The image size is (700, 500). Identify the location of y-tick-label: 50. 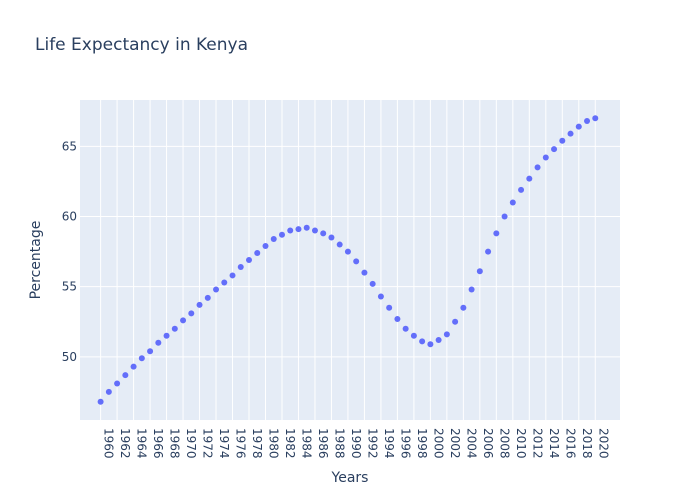
(69, 357).